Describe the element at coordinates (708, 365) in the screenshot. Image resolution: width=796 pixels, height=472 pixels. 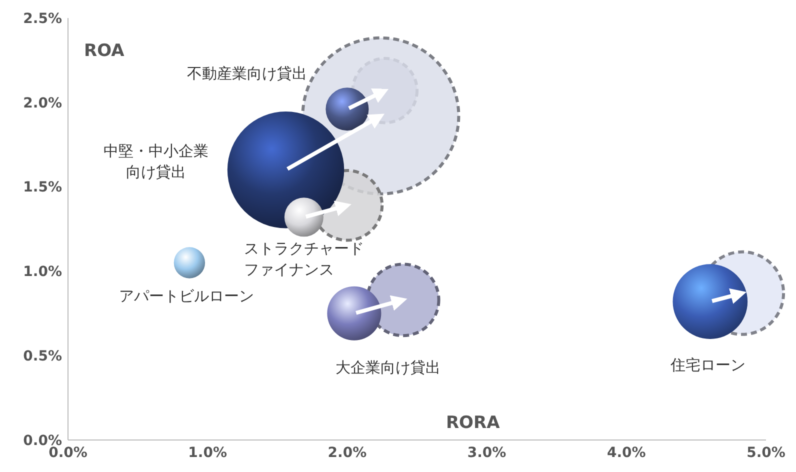
I see `annotation: 住宅ローン` at that location.